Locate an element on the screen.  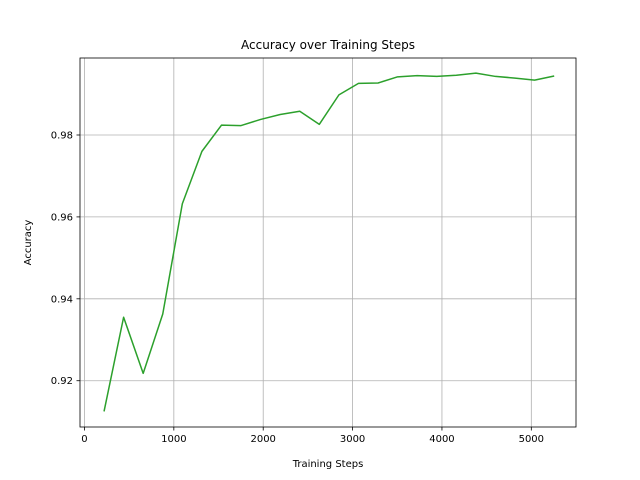
x-tick-label: 3000 is located at coordinates (352, 439).